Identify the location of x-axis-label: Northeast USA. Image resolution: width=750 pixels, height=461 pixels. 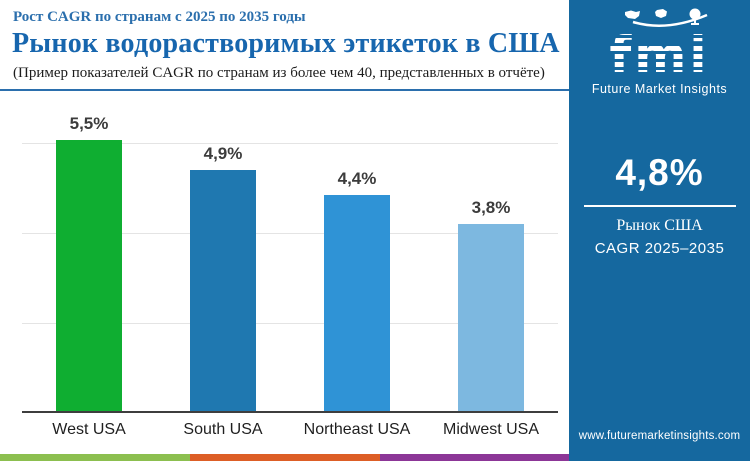
(357, 429).